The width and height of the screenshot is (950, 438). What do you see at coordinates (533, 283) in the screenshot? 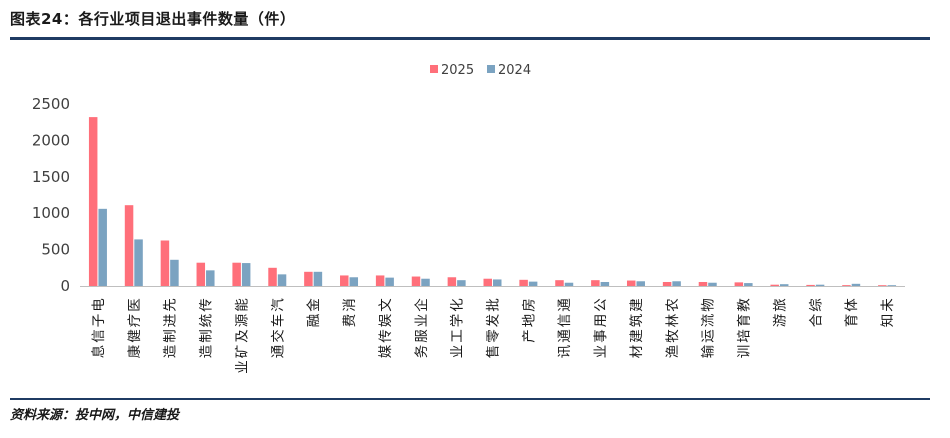
I see `bar-2024-房地产` at bounding box center [533, 283].